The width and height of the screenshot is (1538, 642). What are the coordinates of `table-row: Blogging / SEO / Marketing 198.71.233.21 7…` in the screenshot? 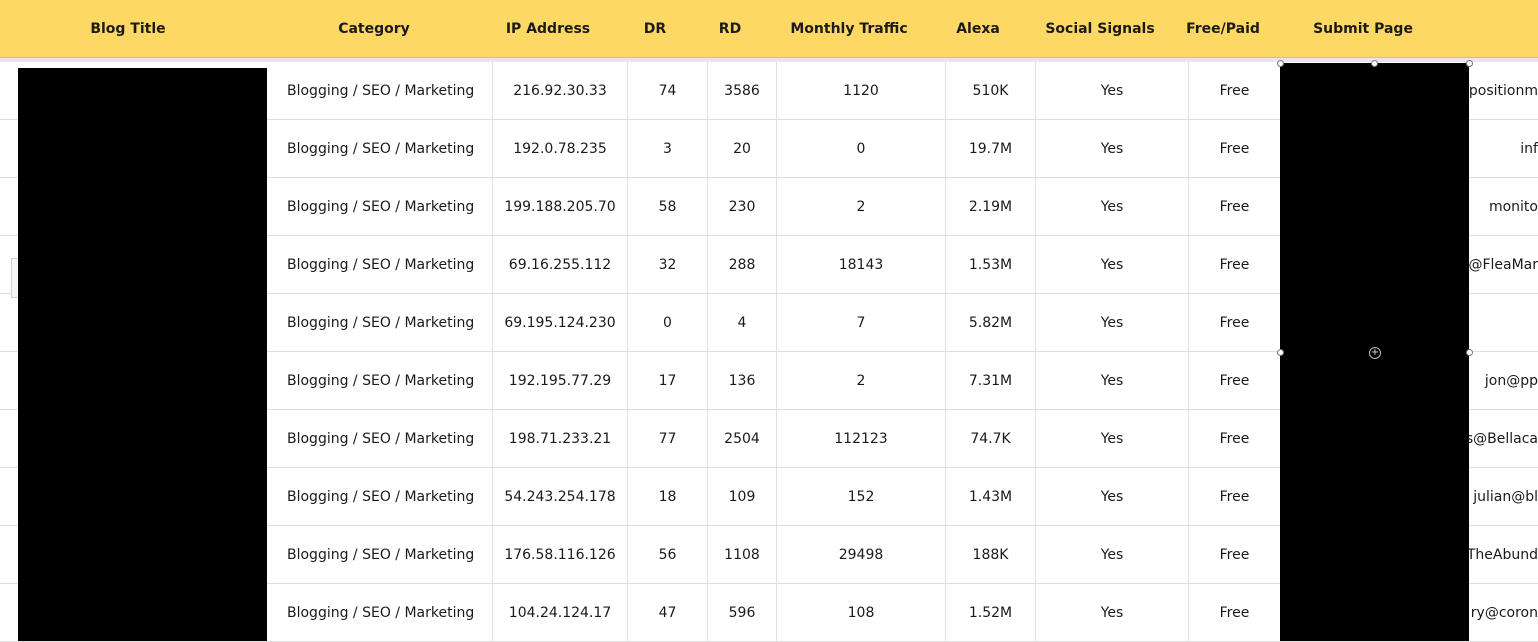 It's located at (769, 439).